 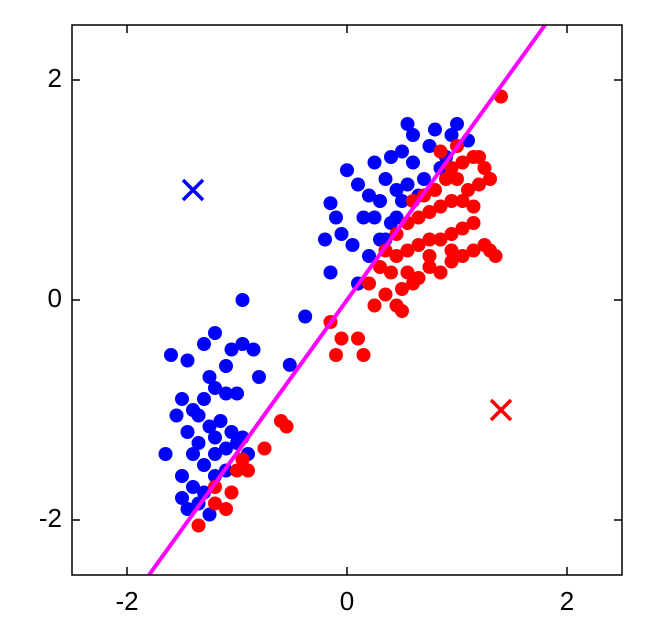 I want to click on x-tick-label: 2, so click(x=567, y=601).